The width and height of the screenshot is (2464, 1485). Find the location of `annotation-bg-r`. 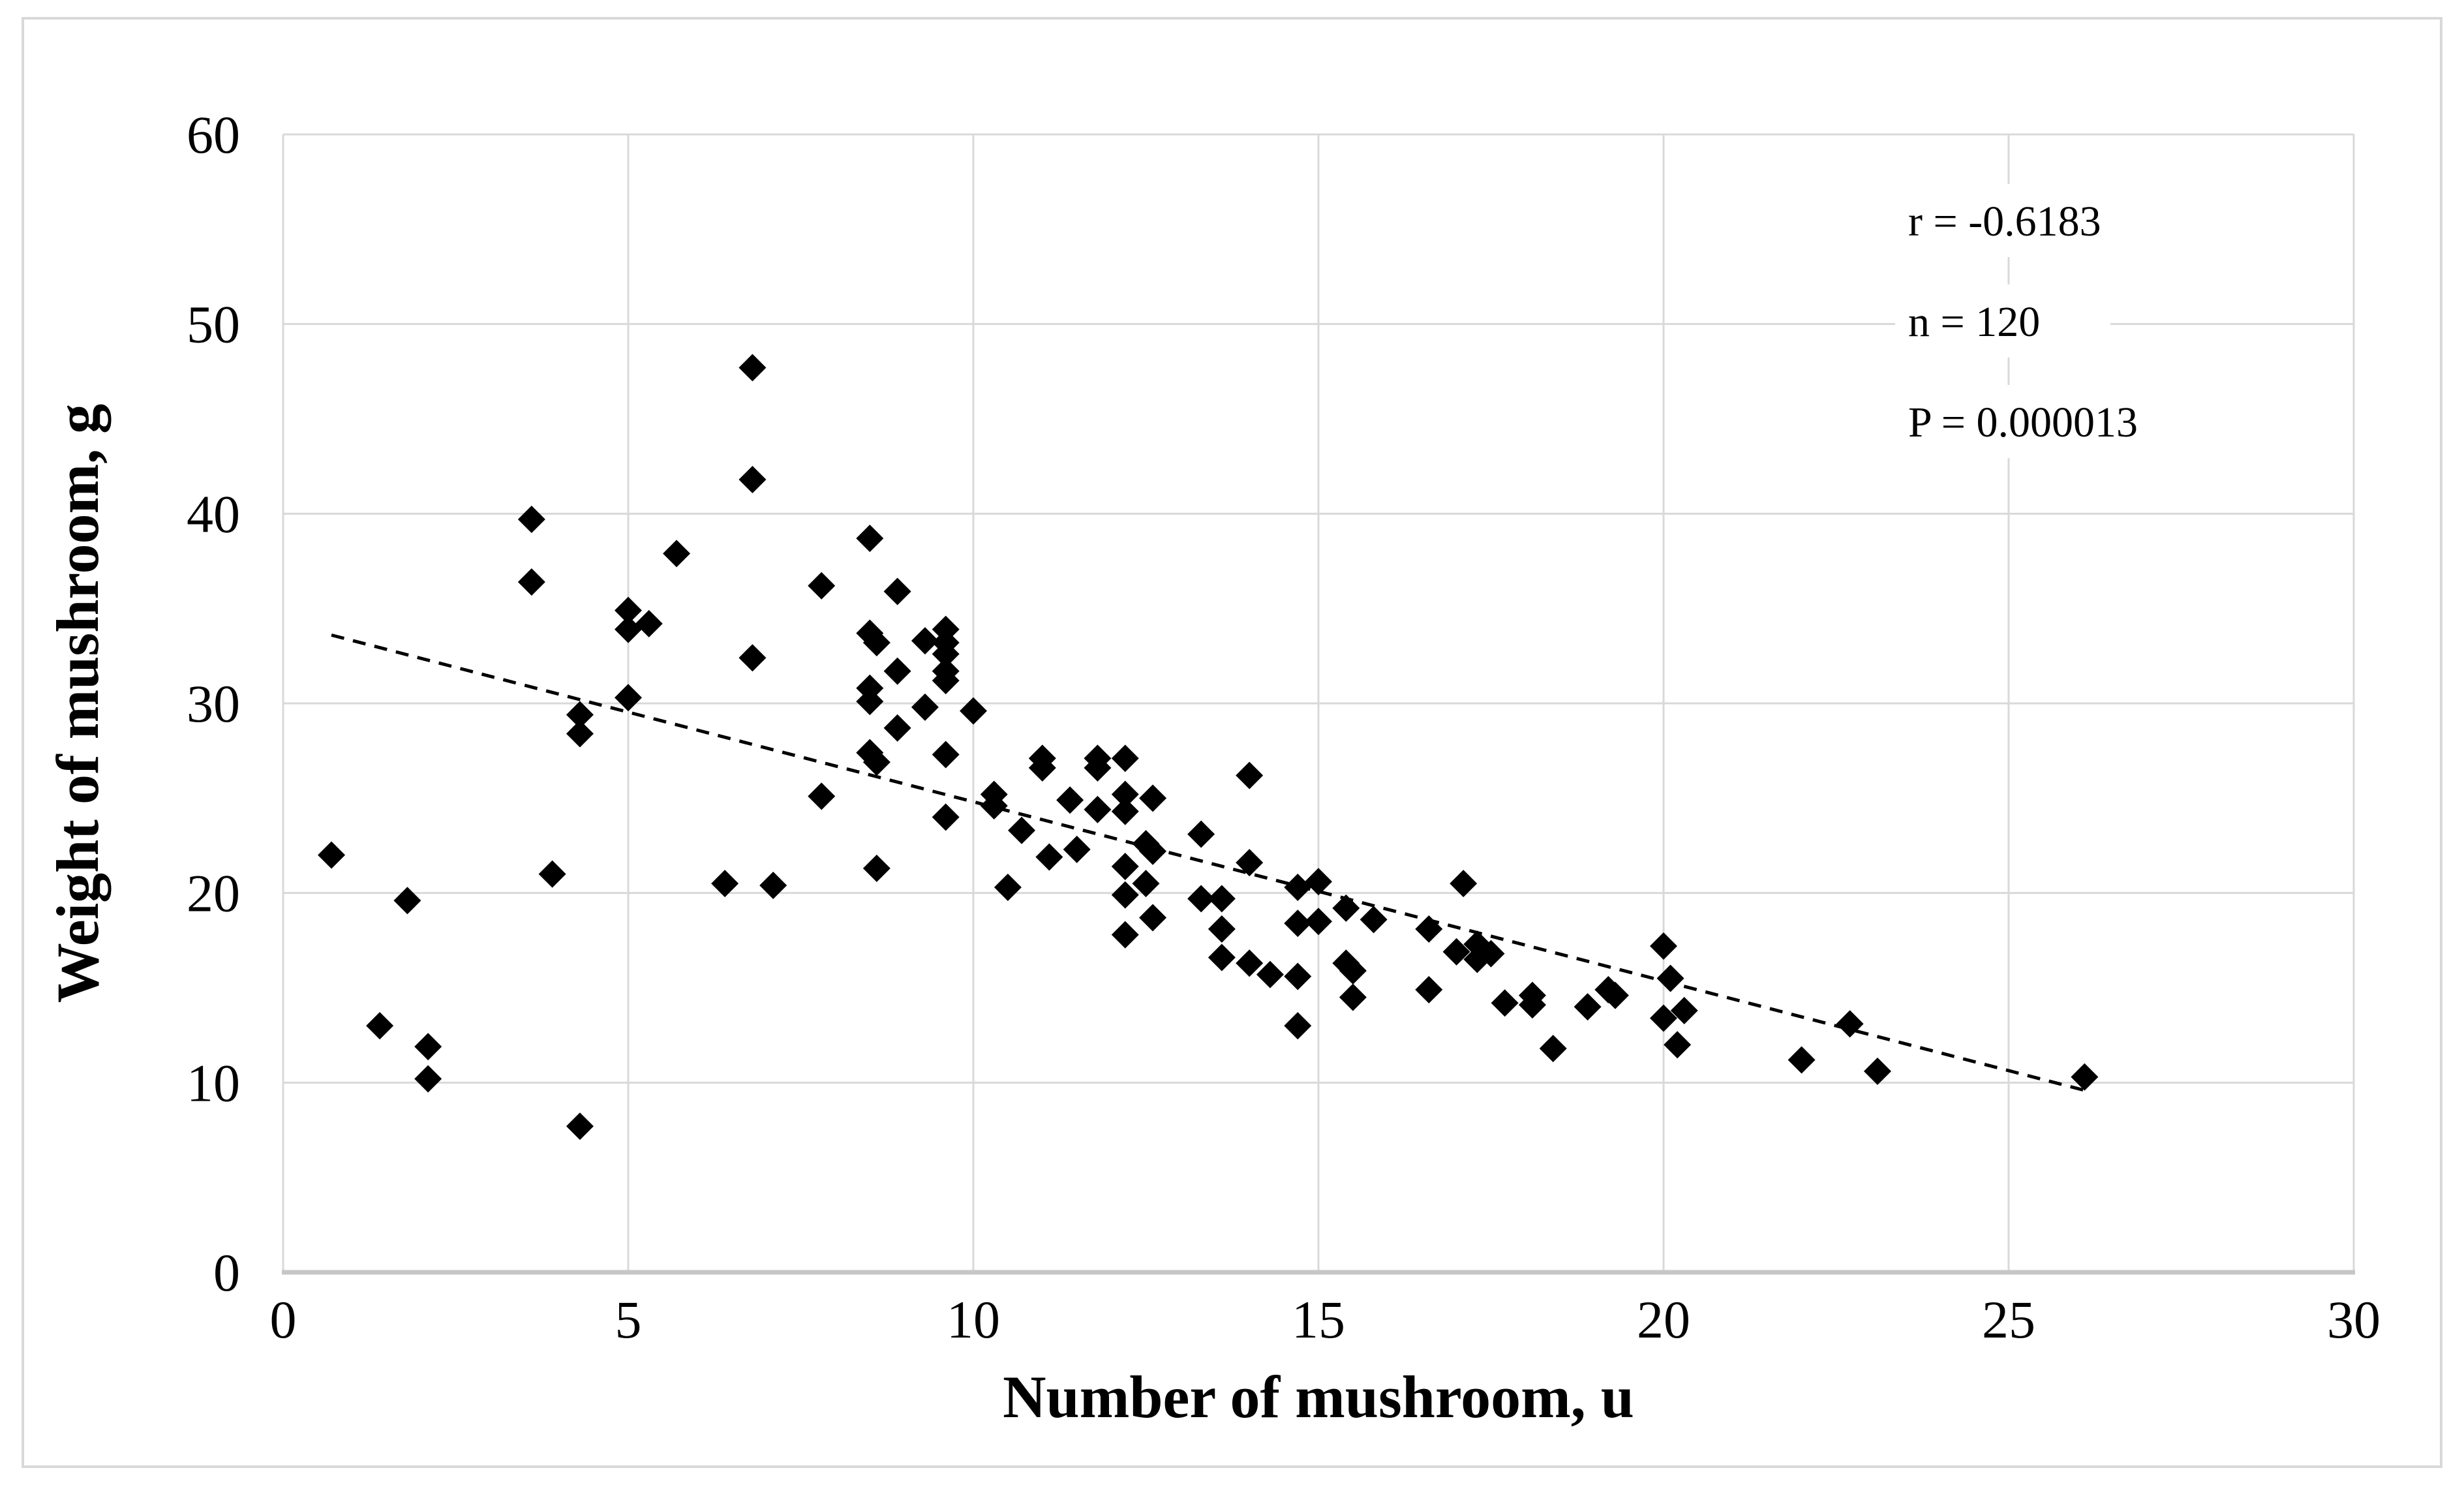

annotation-bg-r is located at coordinates (2022, 220).